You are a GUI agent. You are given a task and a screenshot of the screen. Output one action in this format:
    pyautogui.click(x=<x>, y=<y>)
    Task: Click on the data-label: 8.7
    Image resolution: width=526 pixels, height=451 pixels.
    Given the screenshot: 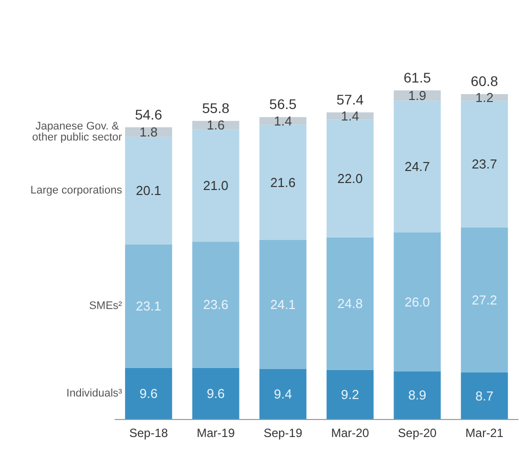 What is the action you would take?
    pyautogui.click(x=484, y=396)
    